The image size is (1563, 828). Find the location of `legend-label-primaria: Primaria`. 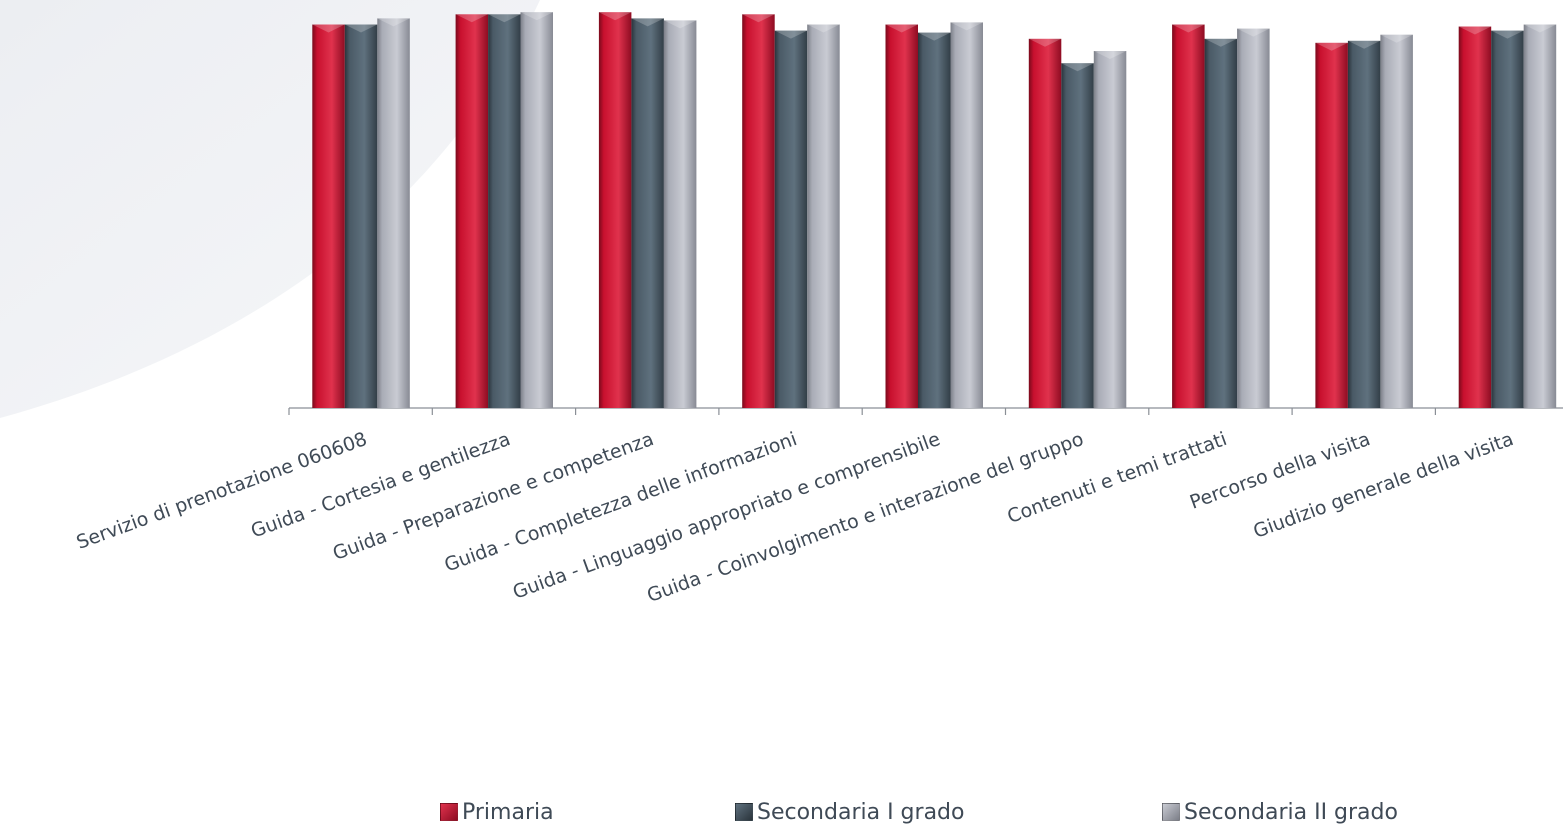

legend-label-primaria: Primaria is located at coordinates (508, 812).